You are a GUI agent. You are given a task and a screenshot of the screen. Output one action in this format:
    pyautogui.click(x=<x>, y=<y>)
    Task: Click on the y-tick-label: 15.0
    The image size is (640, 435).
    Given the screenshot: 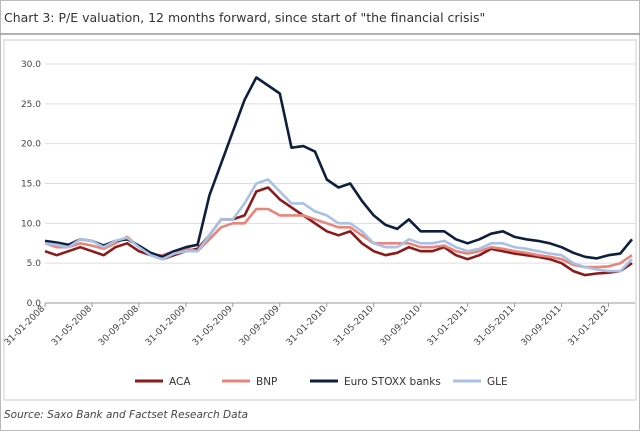 What is the action you would take?
    pyautogui.click(x=31, y=185)
    